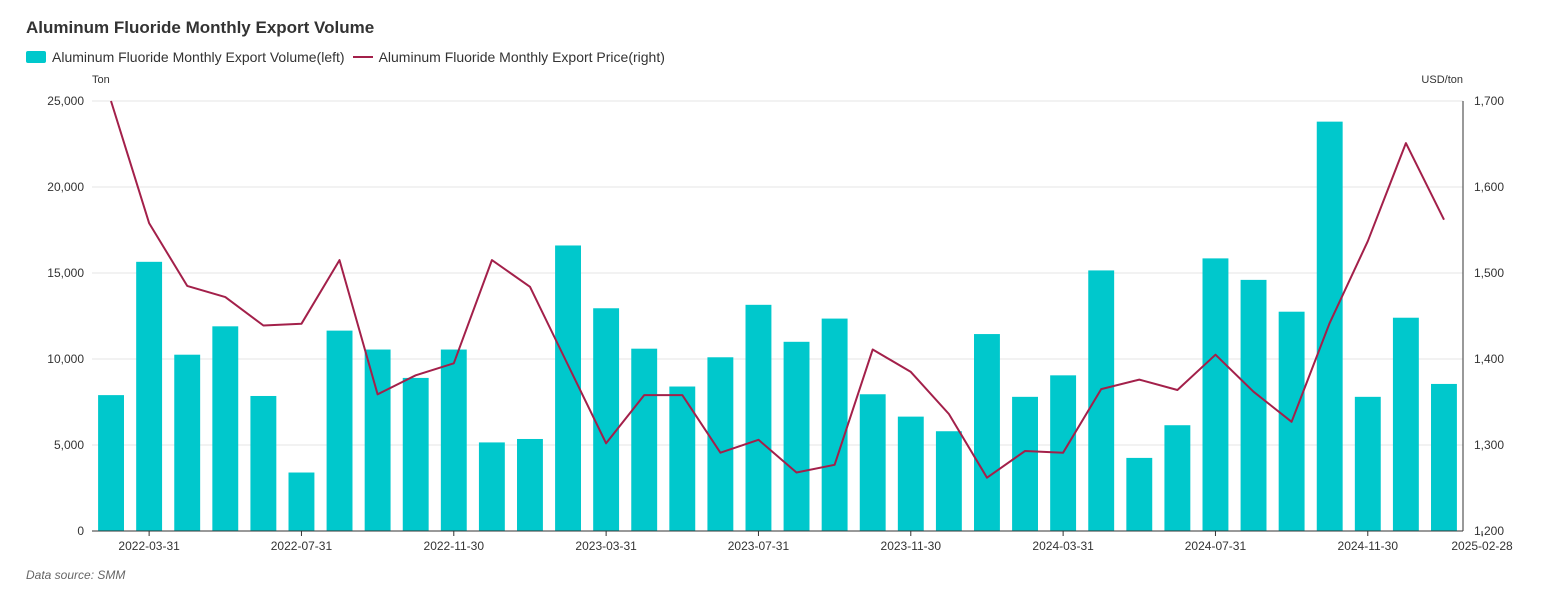 The width and height of the screenshot is (1541, 600). What do you see at coordinates (1489, 531) in the screenshot?
I see `y-right-tick-label: 1,200` at bounding box center [1489, 531].